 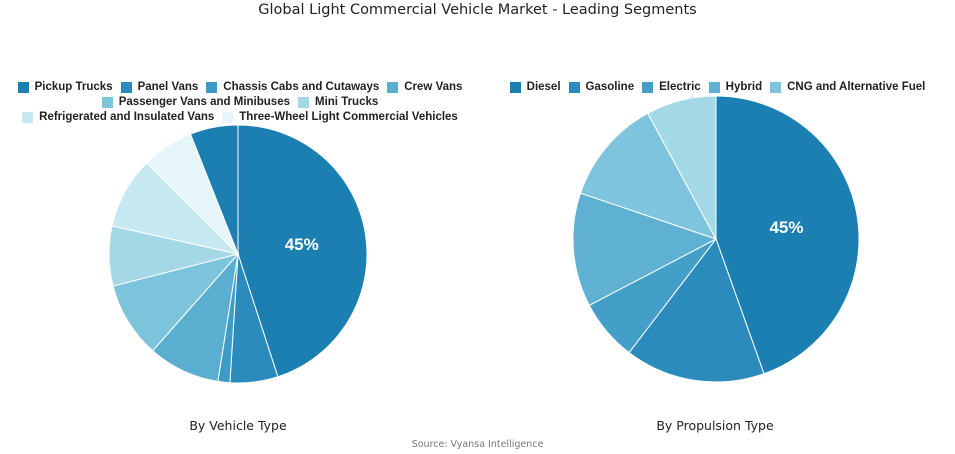 What do you see at coordinates (347, 102) in the screenshot?
I see `legend-label: Mini Trucks` at bounding box center [347, 102].